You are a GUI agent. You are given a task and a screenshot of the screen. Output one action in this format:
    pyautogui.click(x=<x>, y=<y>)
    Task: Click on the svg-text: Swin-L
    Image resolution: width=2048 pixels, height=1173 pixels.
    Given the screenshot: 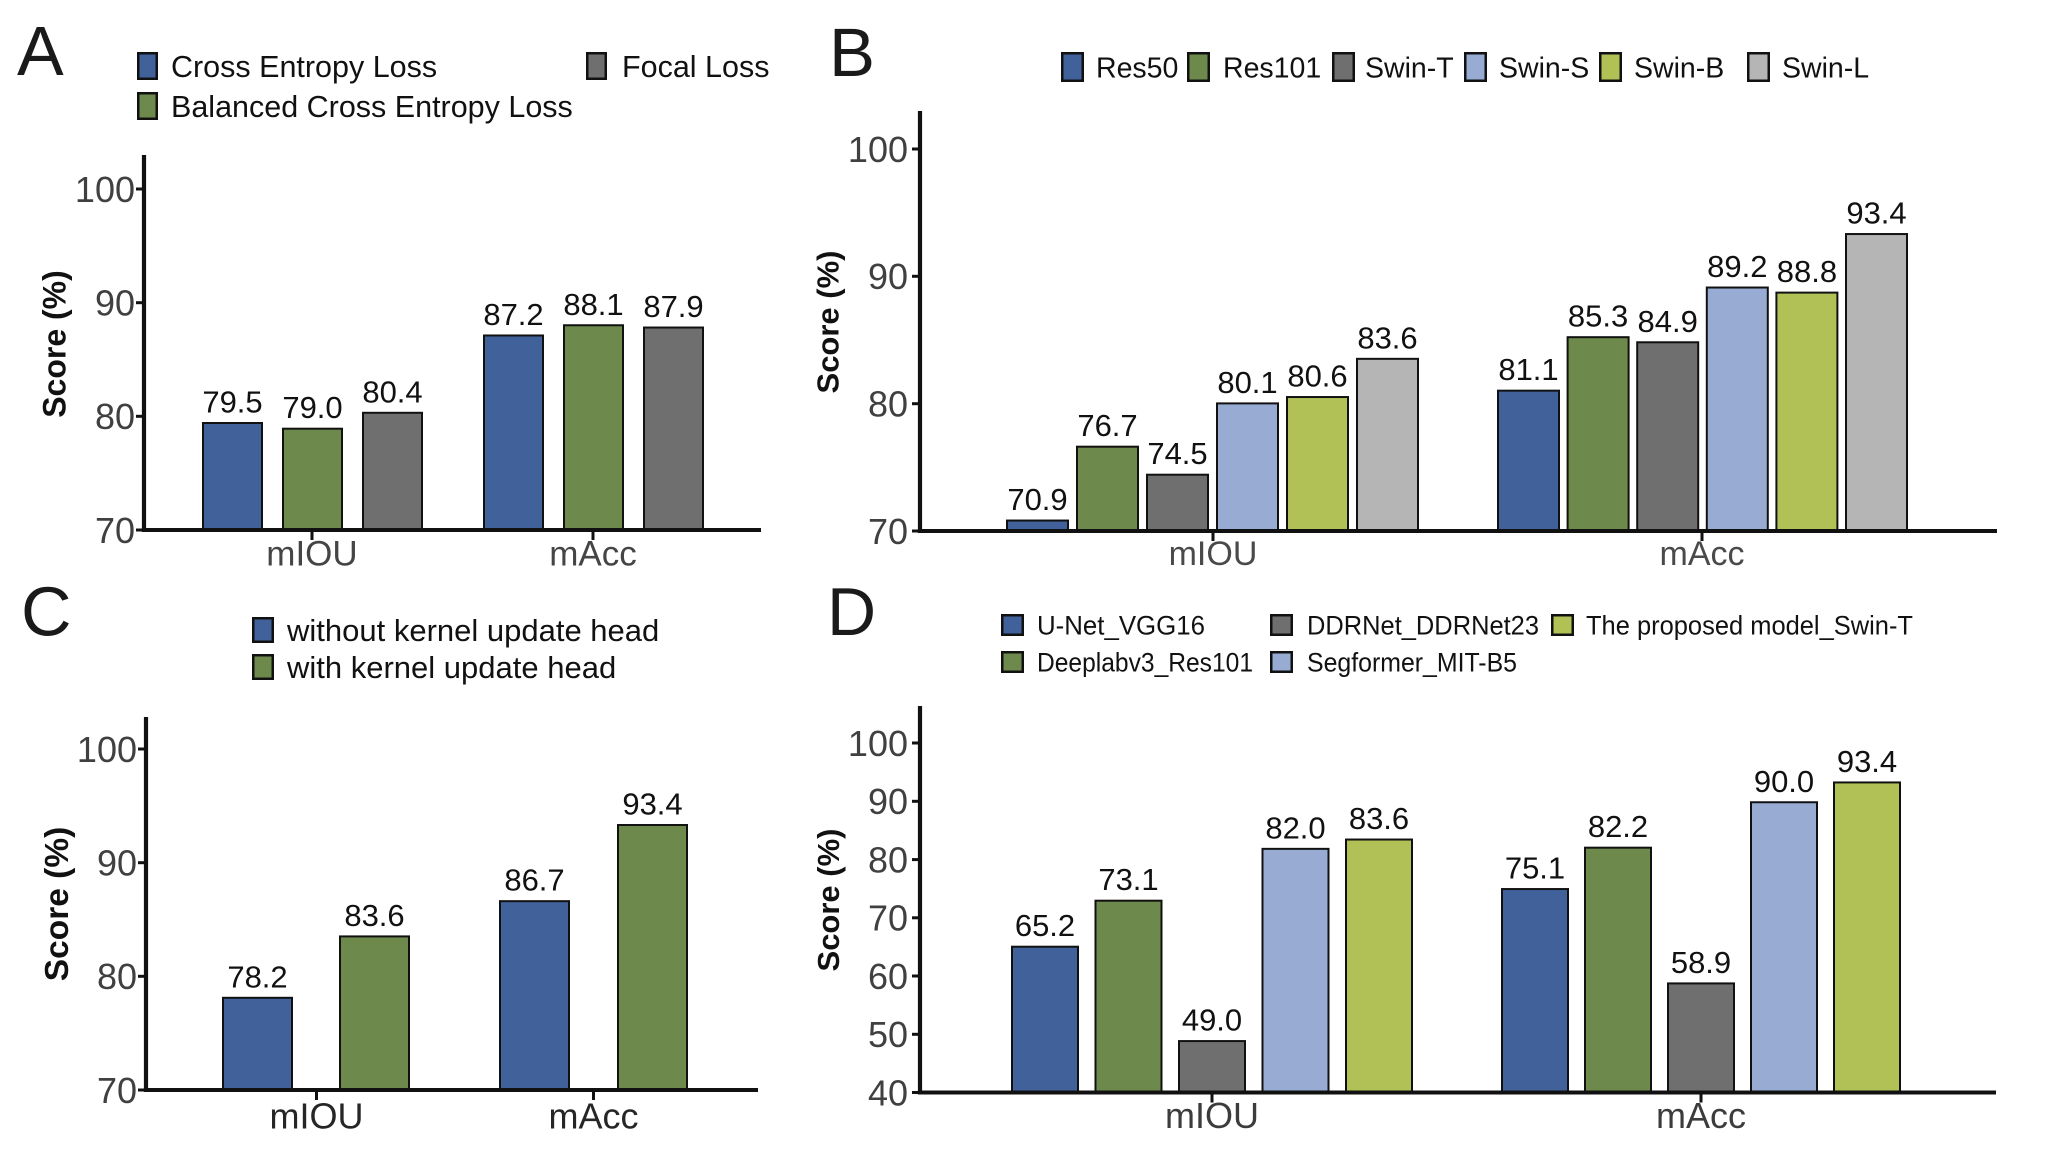 What is the action you would take?
    pyautogui.click(x=1825, y=69)
    